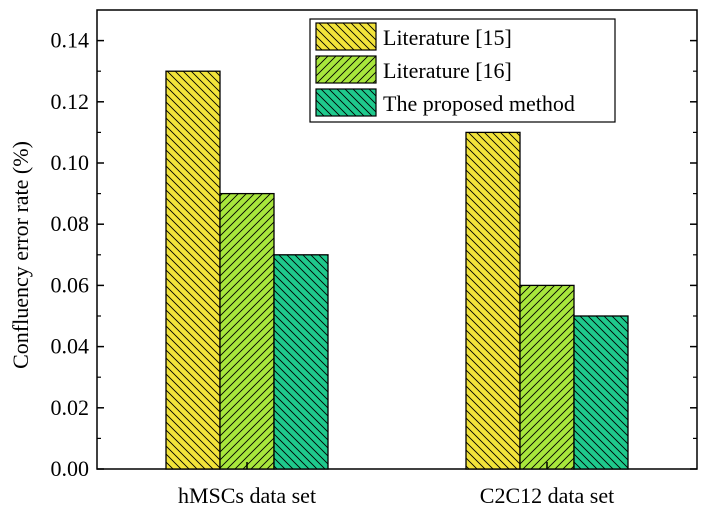  What do you see at coordinates (70, 101) in the screenshot?
I see `y-tick-label: 0.12` at bounding box center [70, 101].